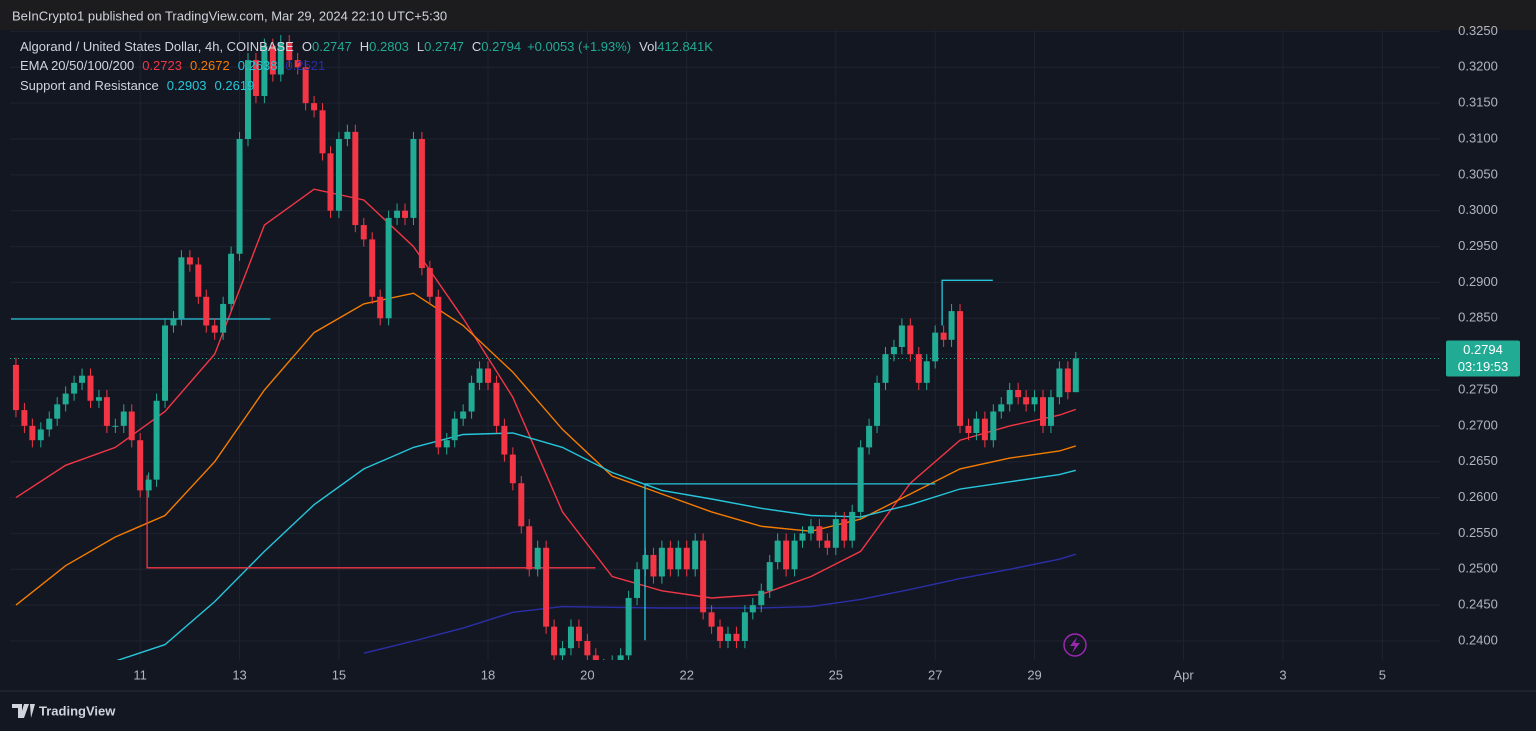 This screenshot has width=1536, height=731. What do you see at coordinates (137, 85) in the screenshot?
I see `legend-row: Support and Resistance 0.2903 0.2619` at bounding box center [137, 85].